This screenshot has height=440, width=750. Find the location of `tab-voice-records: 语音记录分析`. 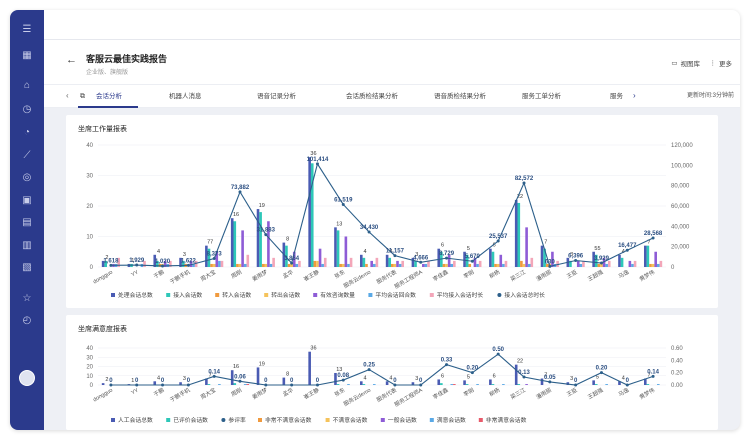

tab-voice-records: 语音记录分析 is located at coordinates (276, 96).